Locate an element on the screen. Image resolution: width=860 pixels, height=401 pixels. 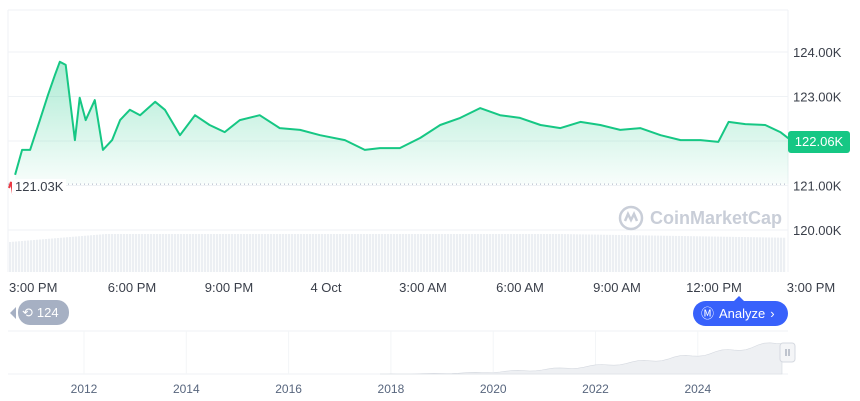
analyze-button: Ⓜ Analyze › is located at coordinates (740, 311).